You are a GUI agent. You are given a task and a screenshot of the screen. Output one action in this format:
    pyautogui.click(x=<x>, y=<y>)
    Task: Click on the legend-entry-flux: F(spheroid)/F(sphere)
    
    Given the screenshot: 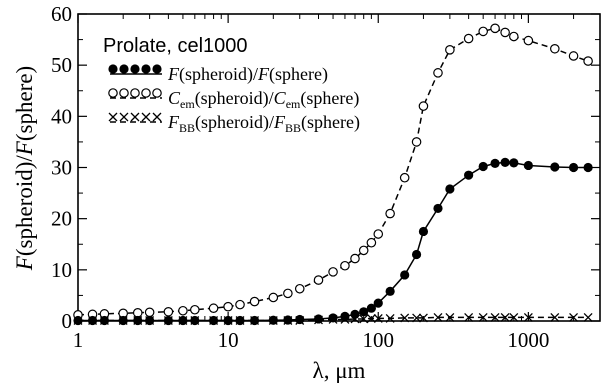 What is the action you would take?
    pyautogui.click(x=218, y=74)
    